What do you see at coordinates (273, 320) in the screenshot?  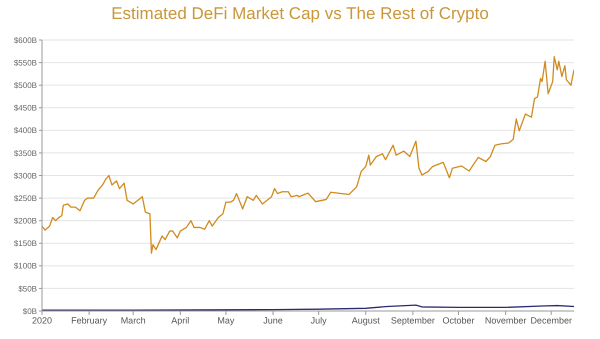 I see `x-tick-label: June` at bounding box center [273, 320].